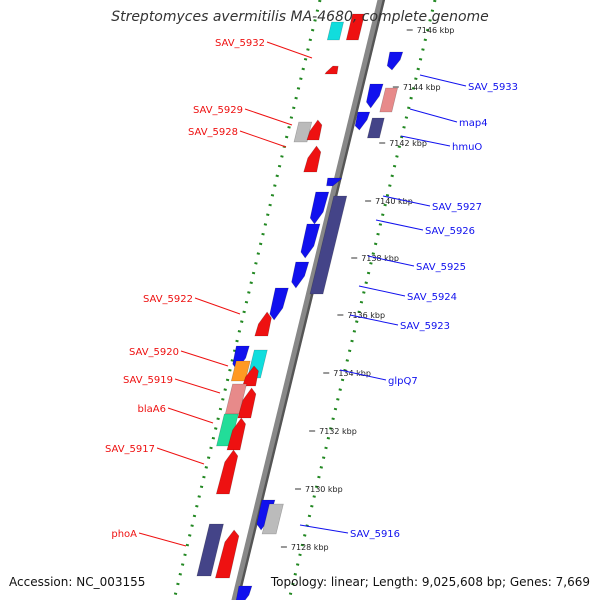 The width and height of the screenshot is (600, 604). What do you see at coordinates (338, 431) in the screenshot?
I see `tick-label-7: 7132 kbp` at bounding box center [338, 431].